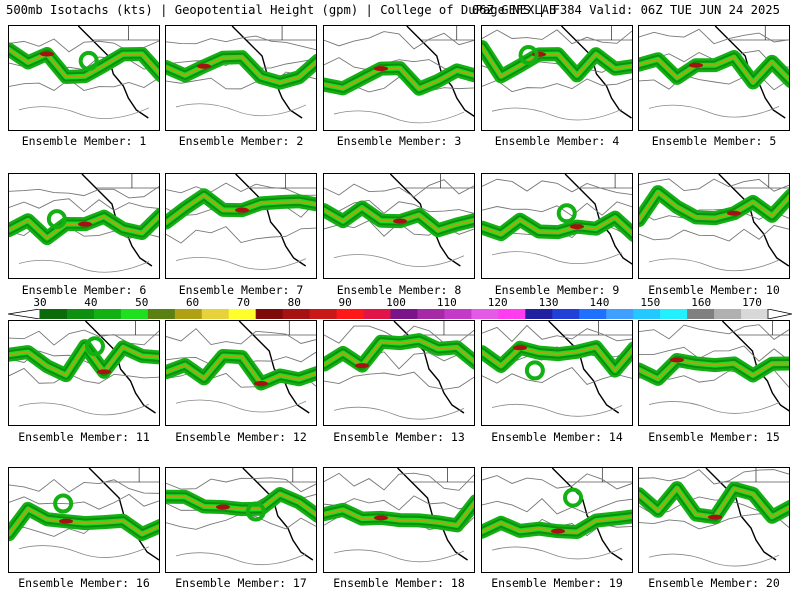 Image resolution: width=800 pixels, height=600 pixels. I want to click on colorbar-tick-label: 170, so click(752, 302).